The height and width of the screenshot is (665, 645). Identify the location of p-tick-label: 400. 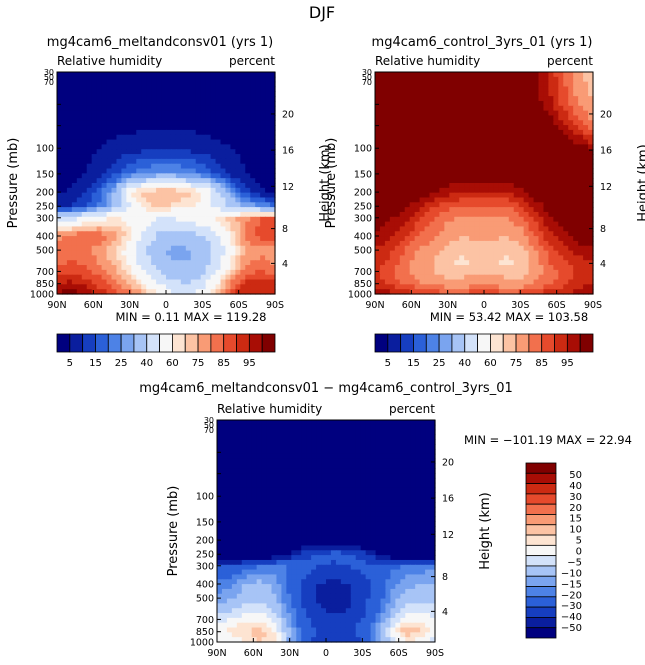
(45, 236).